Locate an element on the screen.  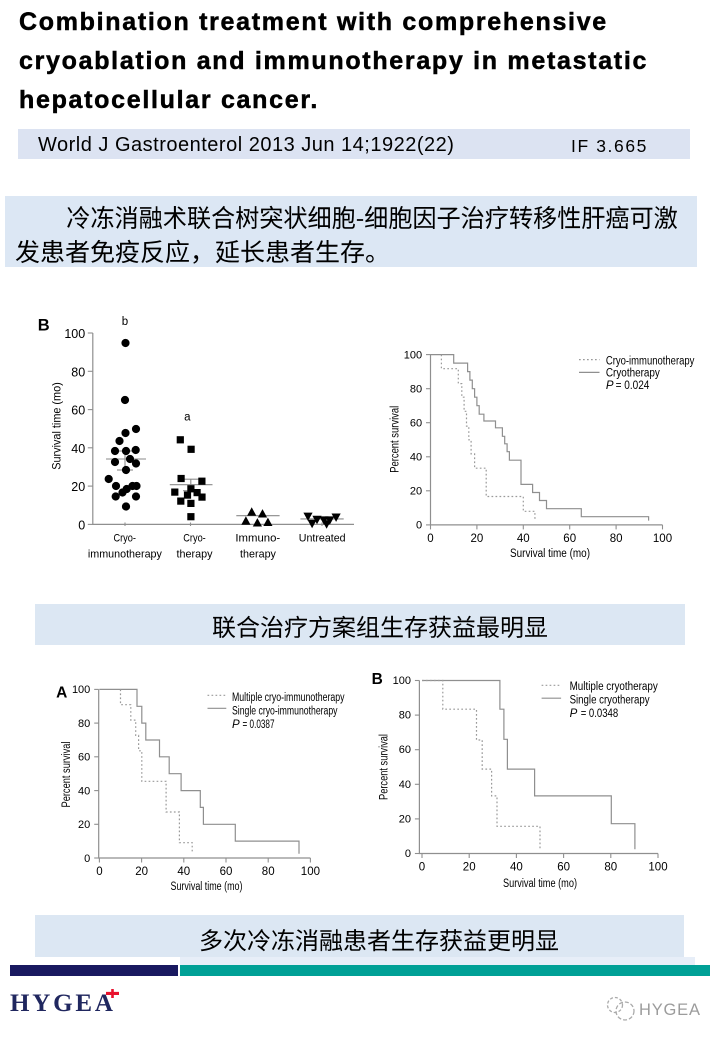
svg-text: = 0.0387 is located at coordinates (259, 725).